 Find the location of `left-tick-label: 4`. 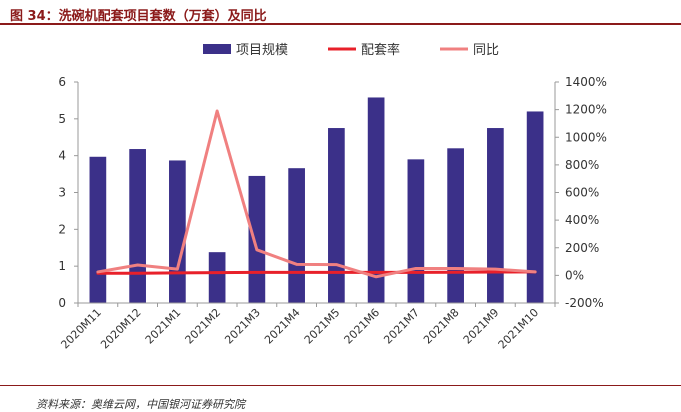

left-tick-label: 4 is located at coordinates (62, 156).